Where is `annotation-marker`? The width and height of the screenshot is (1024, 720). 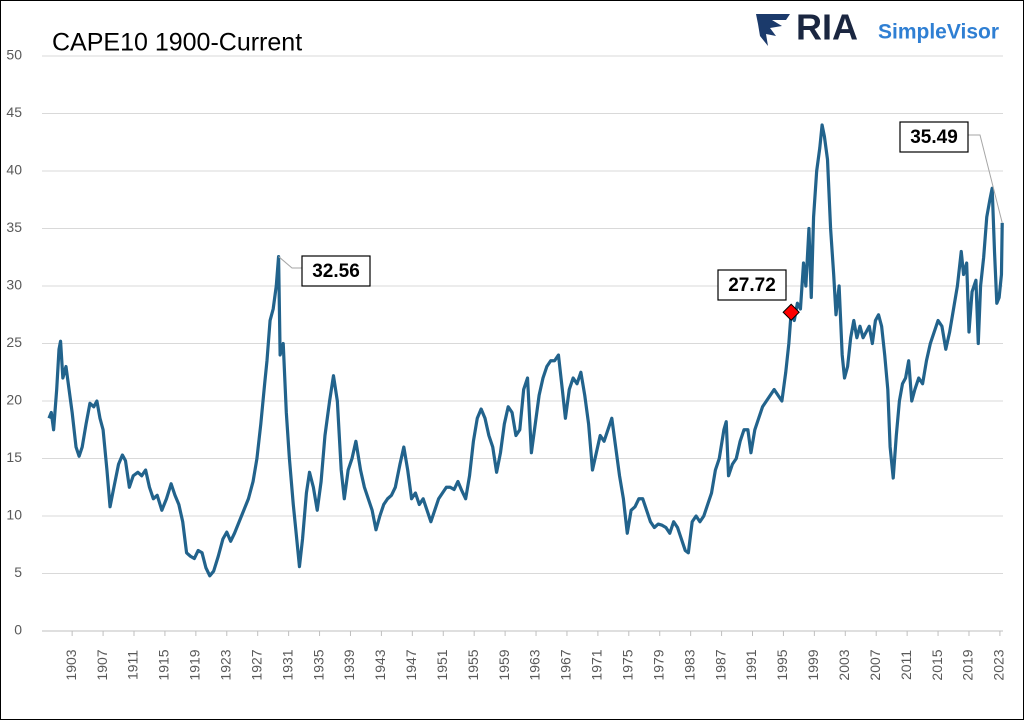 annotation-marker is located at coordinates (791, 312).